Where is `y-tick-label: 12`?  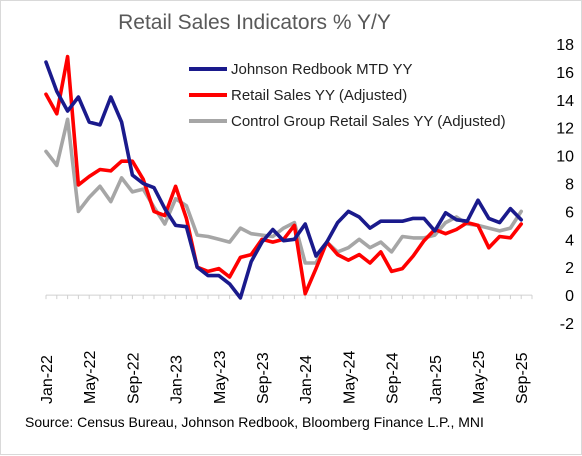
y-tick-label: 12 is located at coordinates (565, 129).